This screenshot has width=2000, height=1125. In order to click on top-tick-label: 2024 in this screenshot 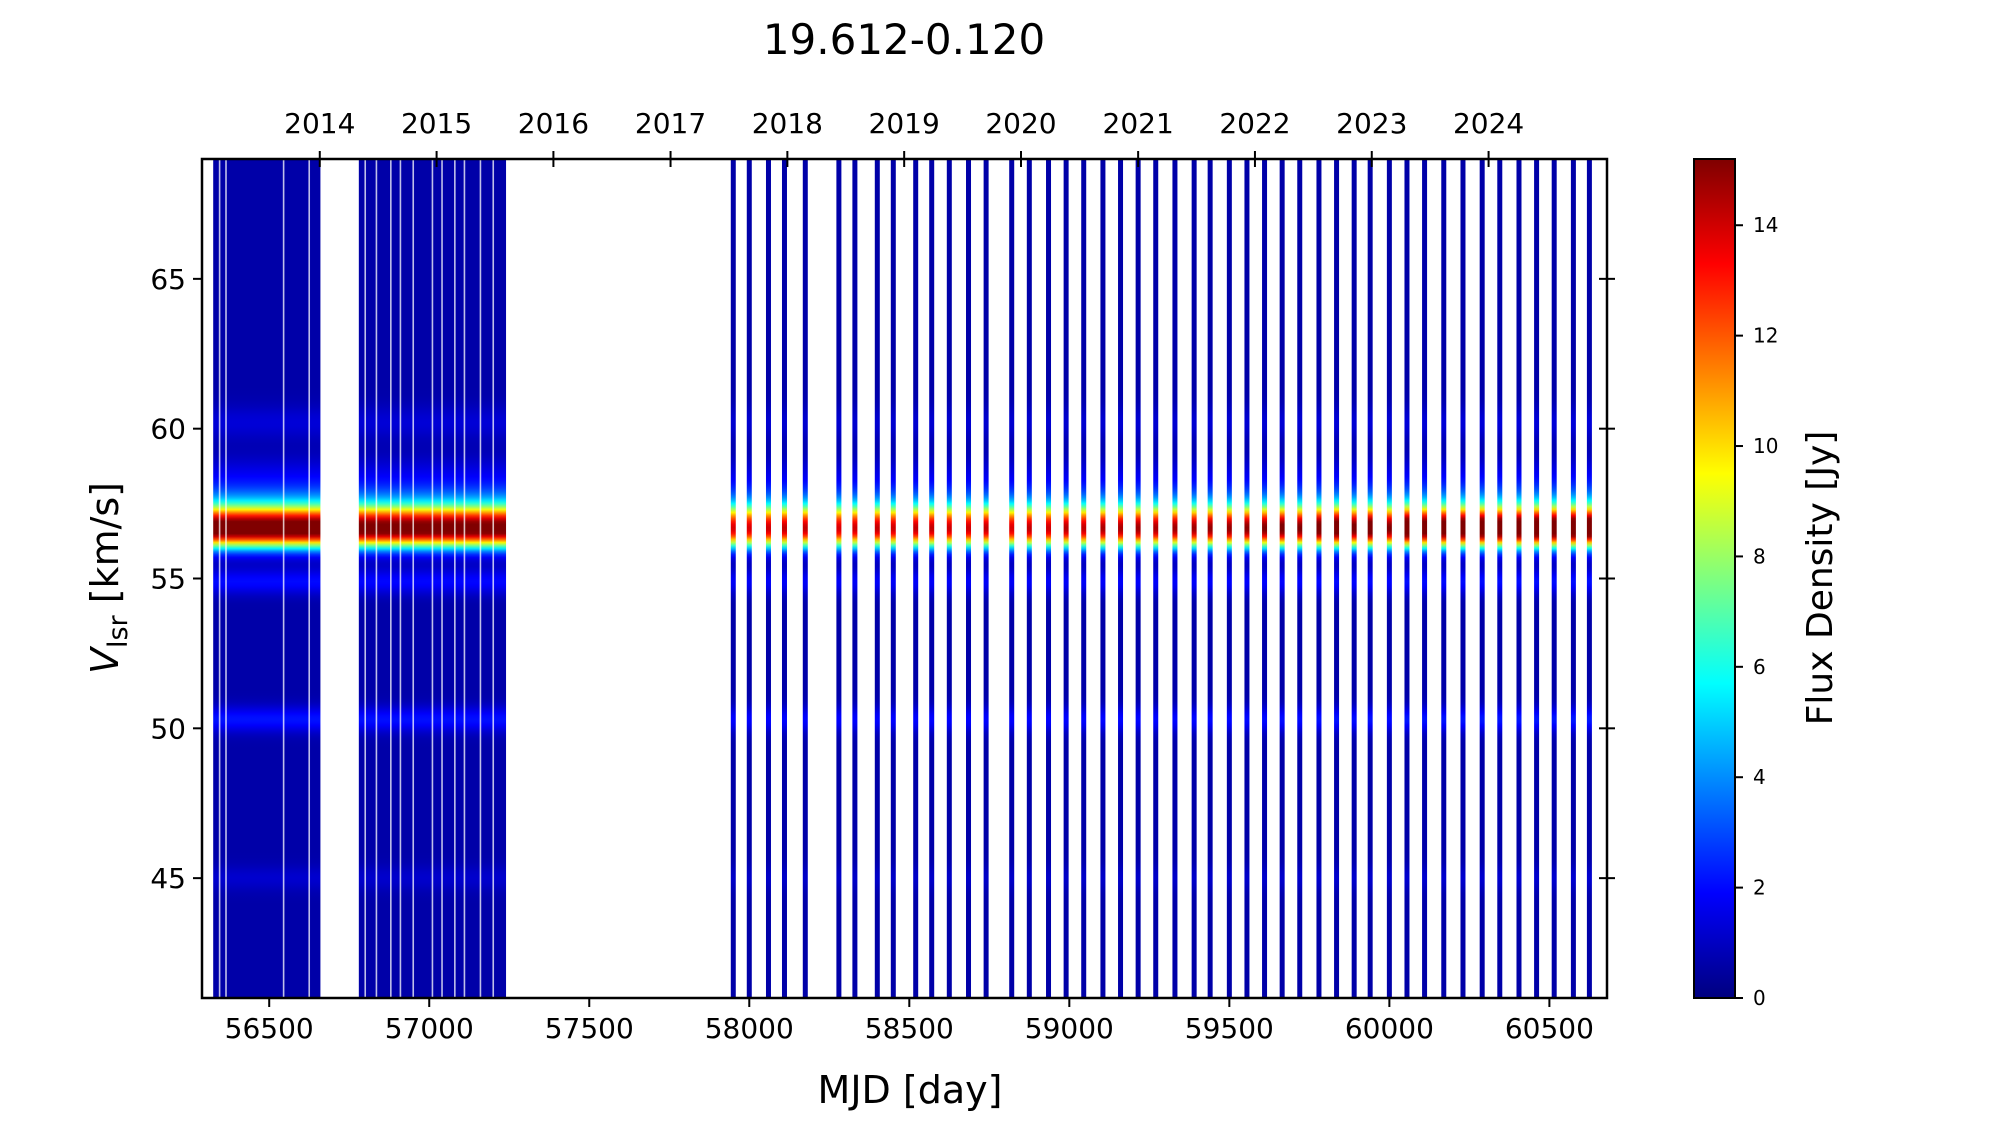, I will do `click(1488, 123)`.